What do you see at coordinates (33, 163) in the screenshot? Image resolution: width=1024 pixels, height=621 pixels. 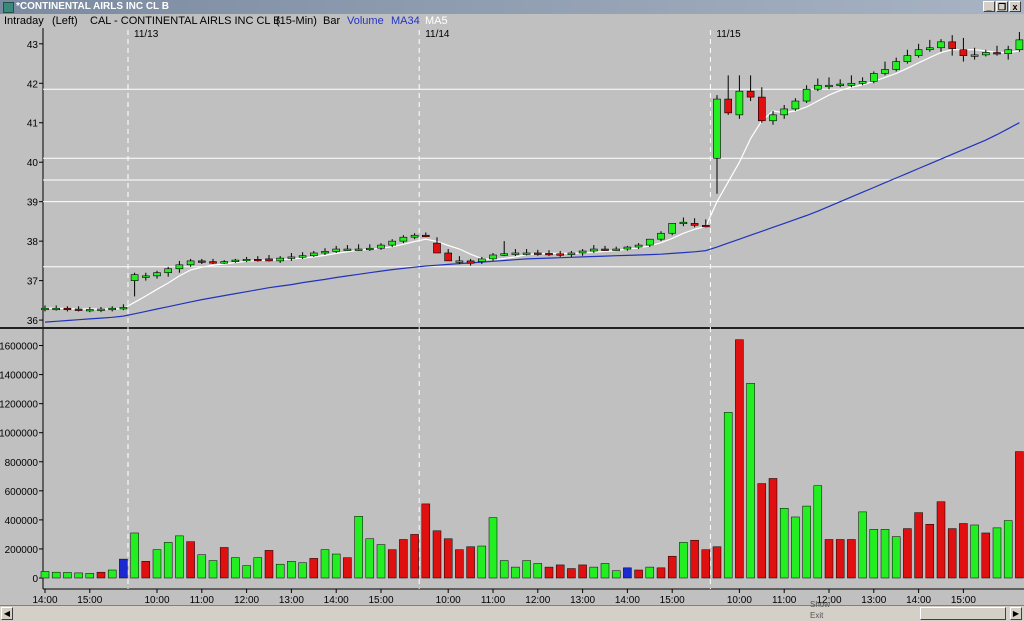 I see `price-tick-label: 40` at bounding box center [33, 163].